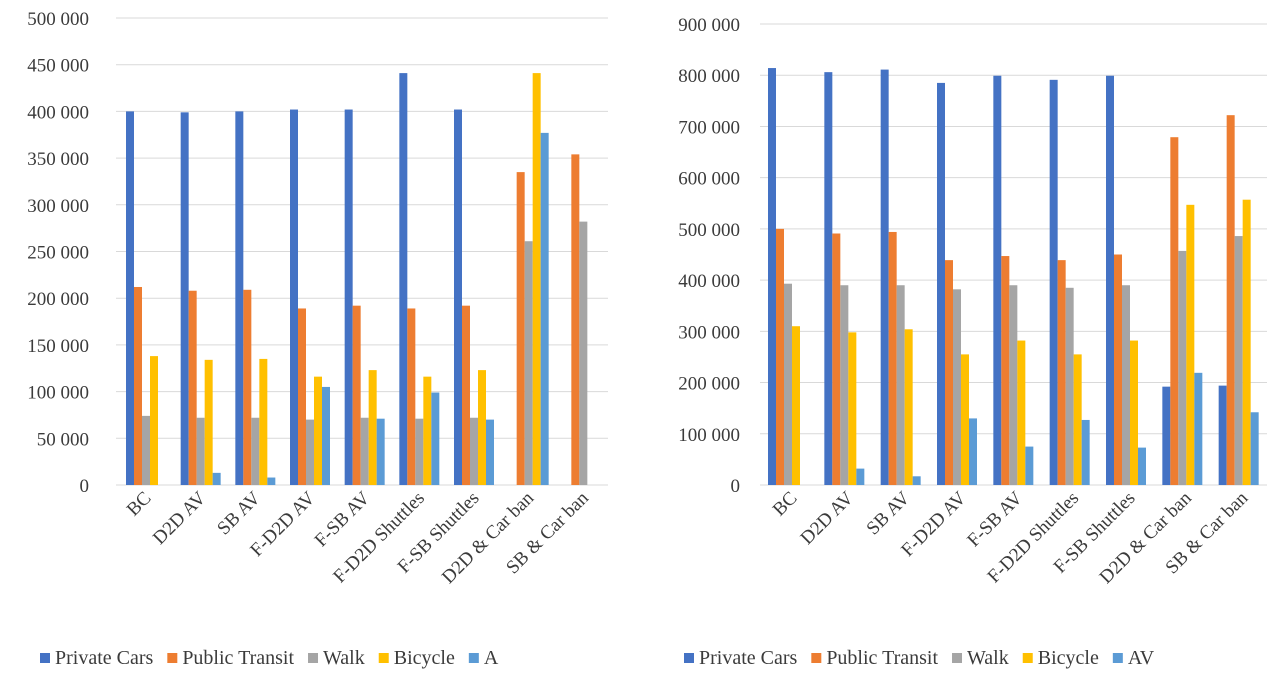 The width and height of the screenshot is (1287, 678). Describe the element at coordinates (1141, 658) in the screenshot. I see `legend-label: AV` at that location.